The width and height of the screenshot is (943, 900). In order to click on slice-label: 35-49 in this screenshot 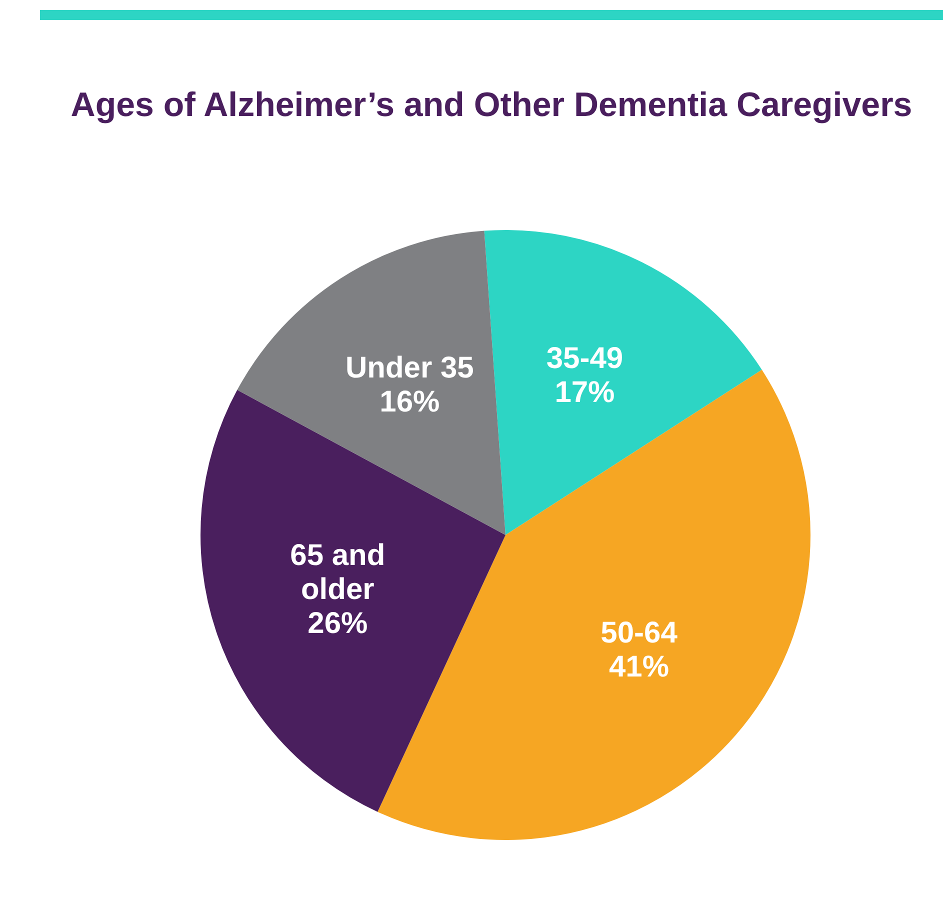, I will do `click(585, 359)`.